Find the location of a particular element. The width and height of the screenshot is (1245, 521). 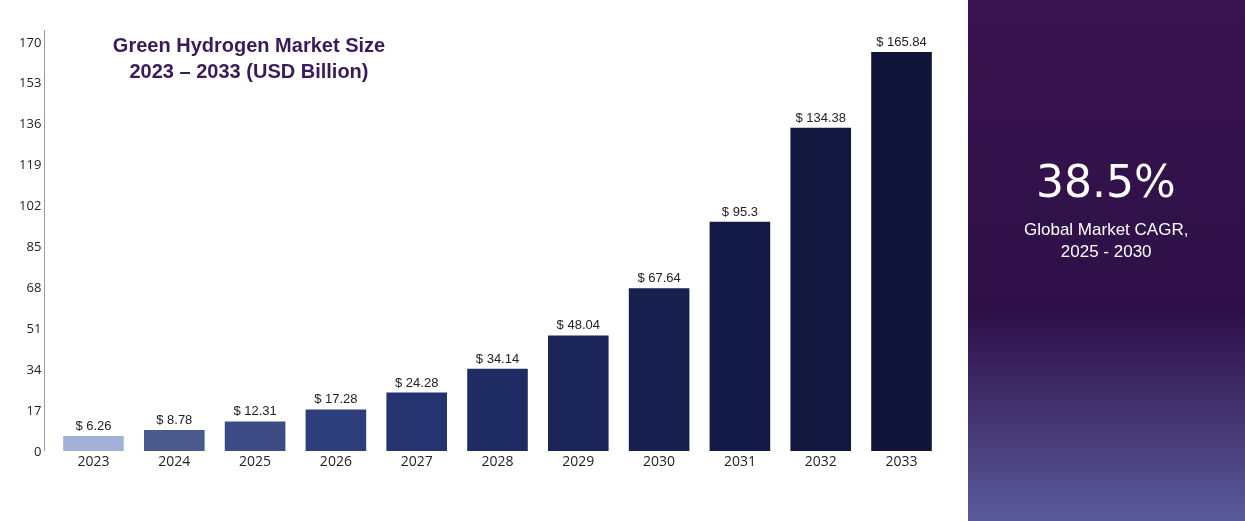

y-tick-label: 170 is located at coordinates (30, 41).